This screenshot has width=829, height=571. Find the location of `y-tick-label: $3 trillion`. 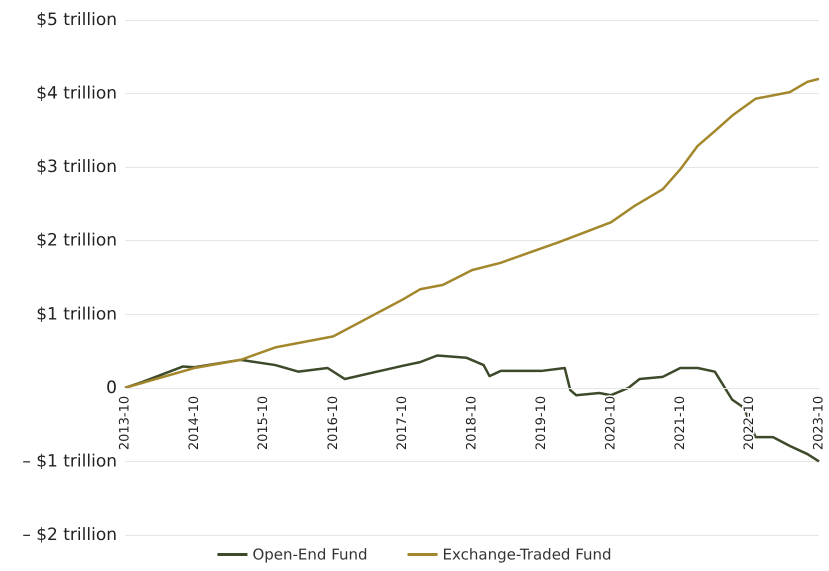

y-tick-label: $3 trillion is located at coordinates (76, 167).